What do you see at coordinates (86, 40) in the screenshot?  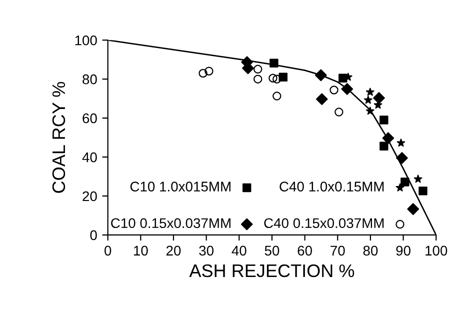 I see `y-tick-label: 100` at bounding box center [86, 40].